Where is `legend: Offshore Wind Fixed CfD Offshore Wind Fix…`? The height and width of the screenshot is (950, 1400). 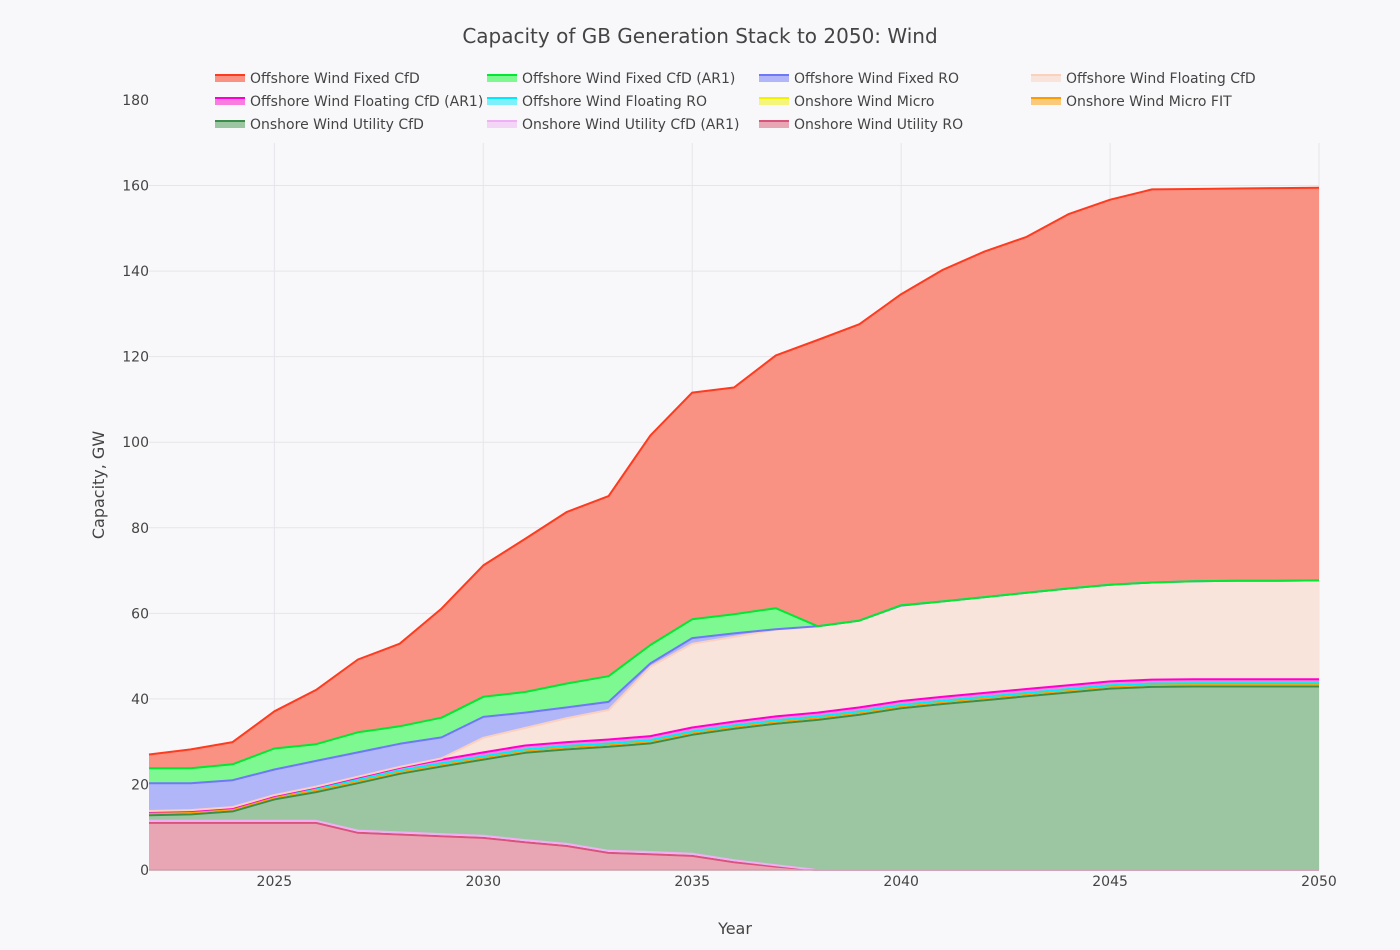 legend: Offshore Wind Fixed CfD Offshore Wind Fix… is located at coordinates (735, 102).